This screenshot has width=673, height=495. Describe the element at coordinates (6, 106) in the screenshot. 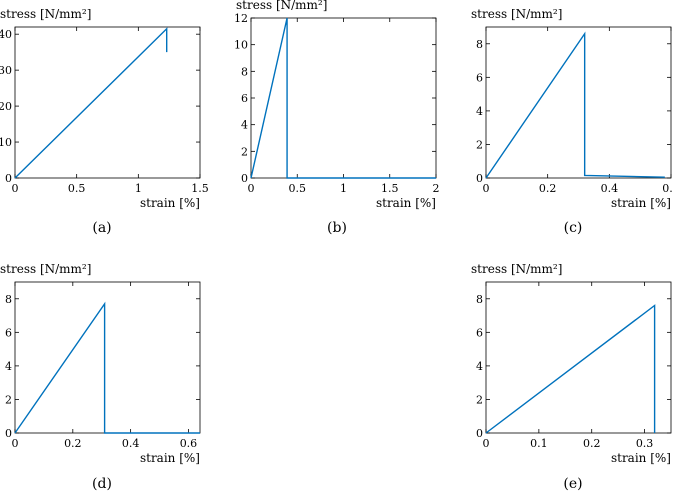

I see `y-tick-label: 20` at that location.